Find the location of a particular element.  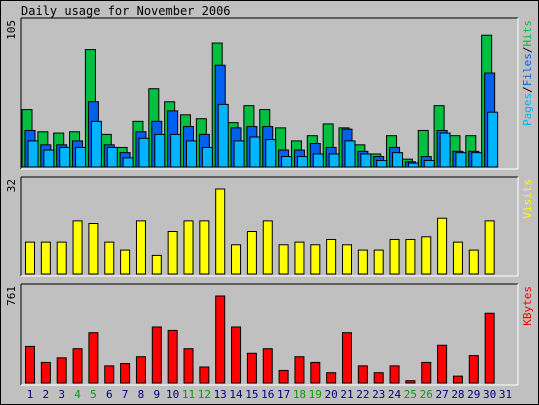

x-tick-label: 6 is located at coordinates (109, 394).